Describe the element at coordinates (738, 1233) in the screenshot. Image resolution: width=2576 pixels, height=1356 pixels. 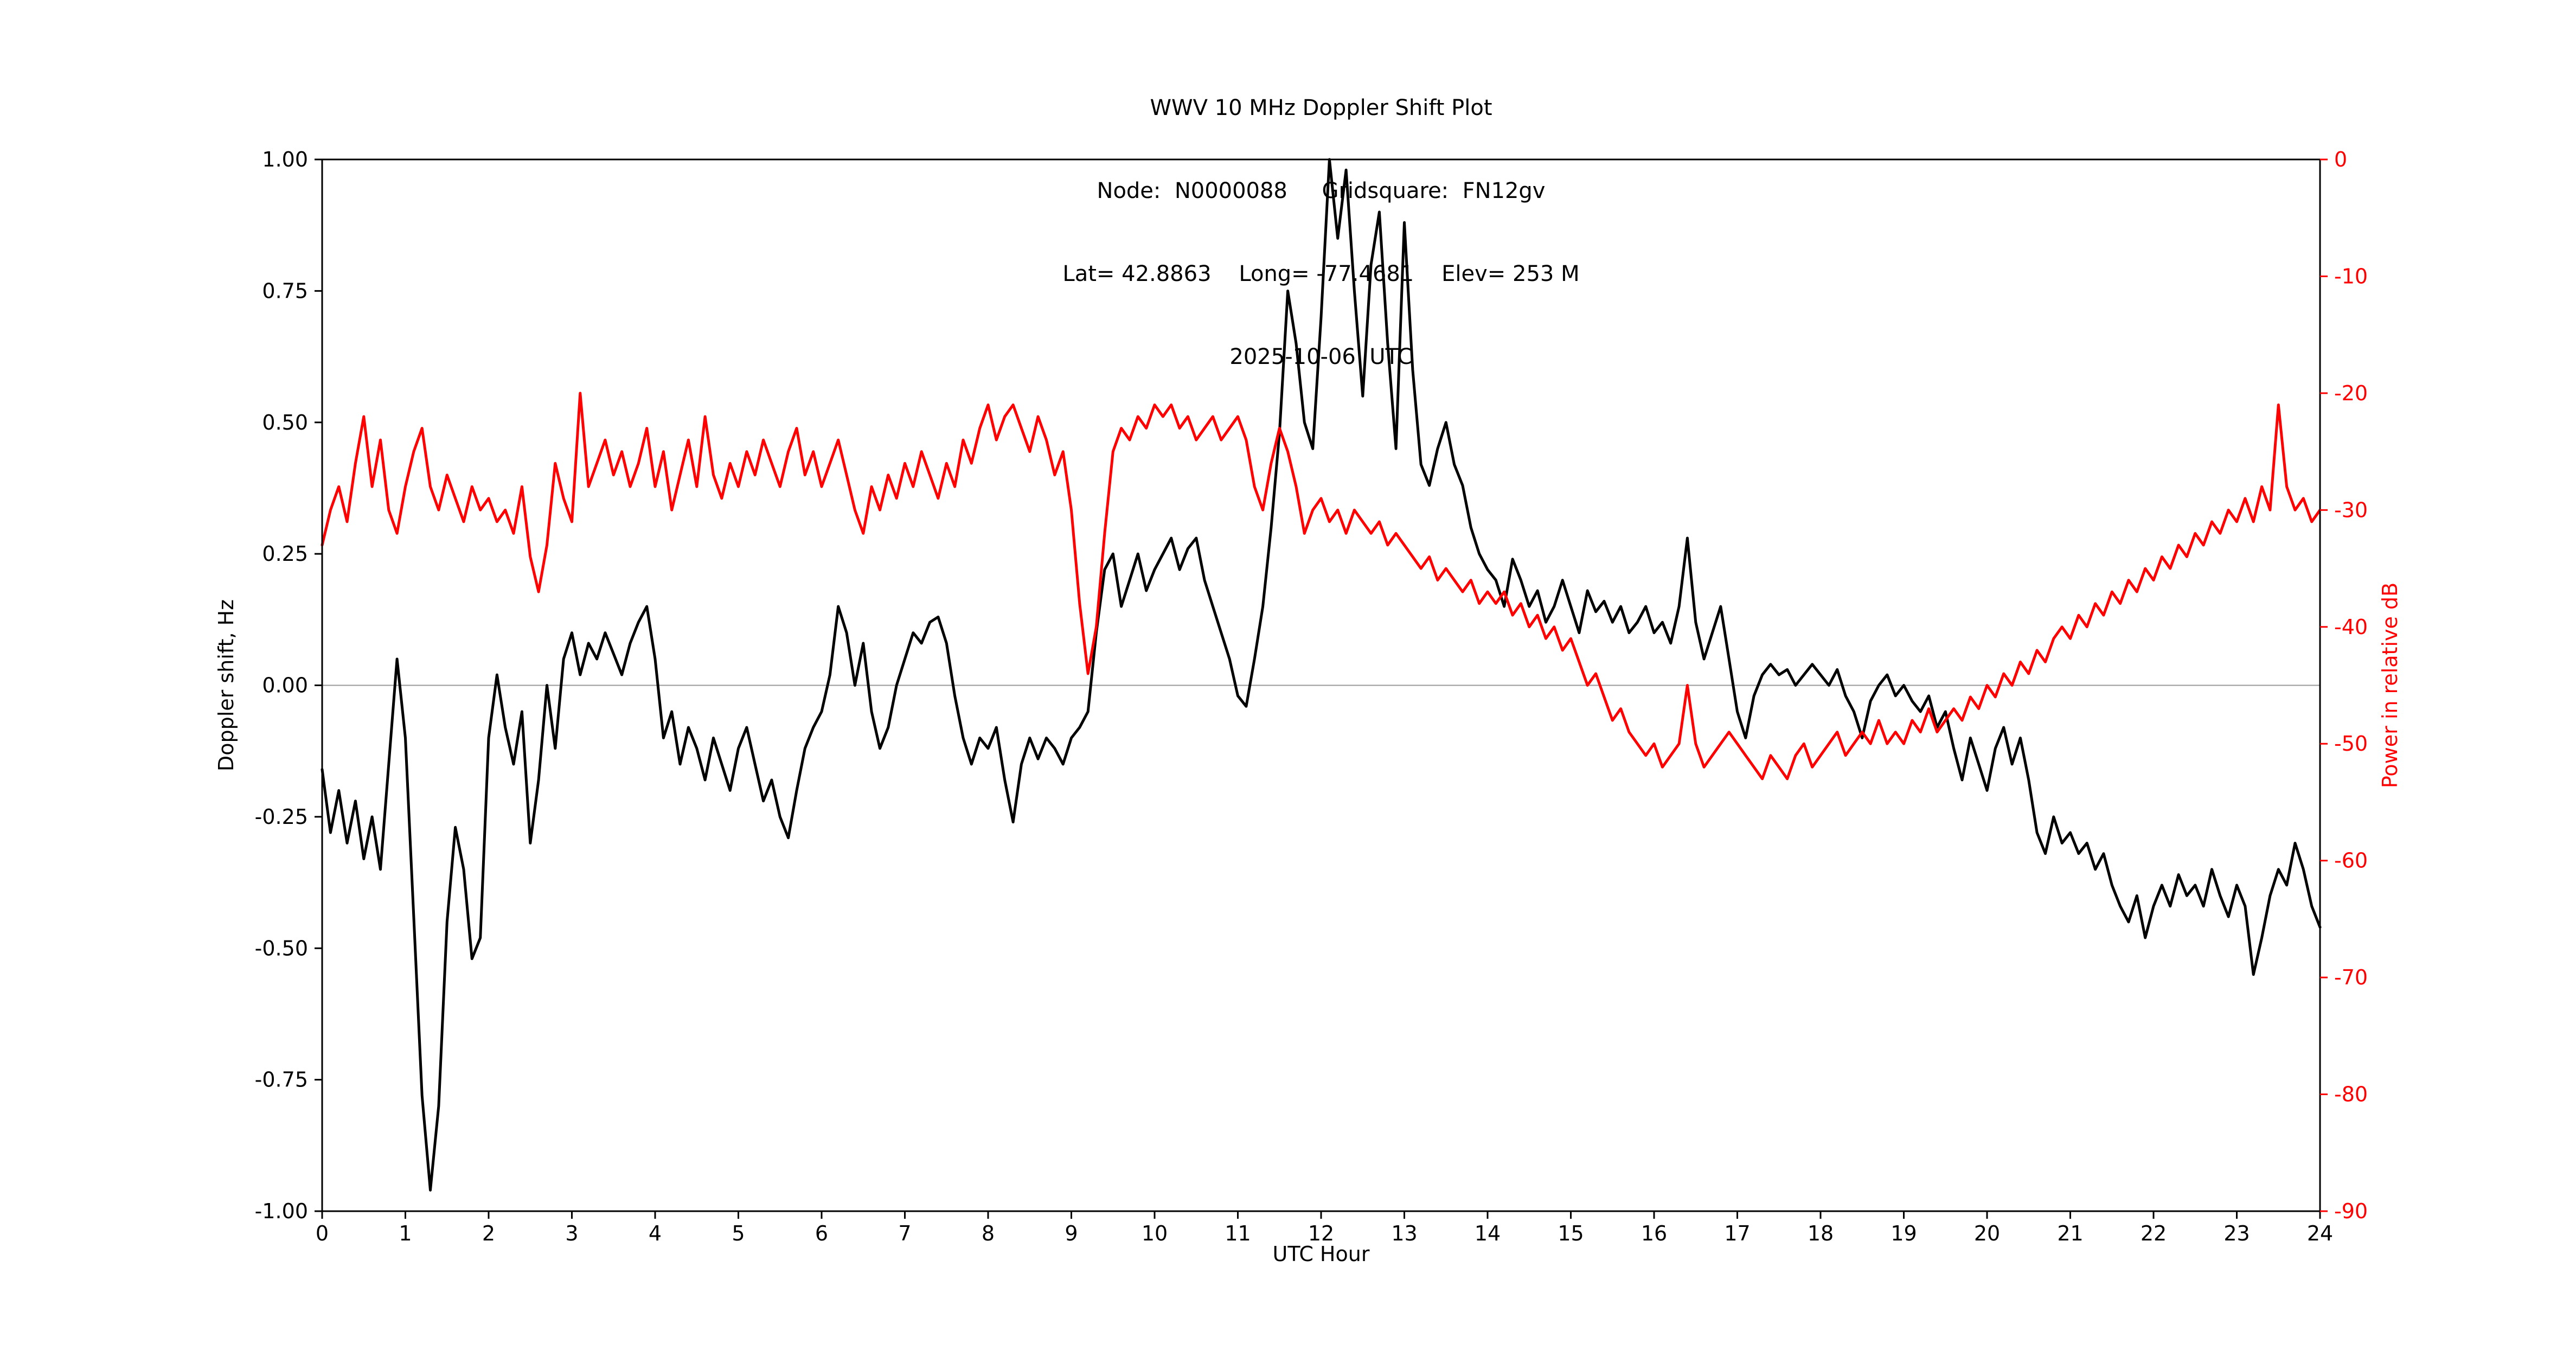
I see `x-tick-label: 5` at that location.